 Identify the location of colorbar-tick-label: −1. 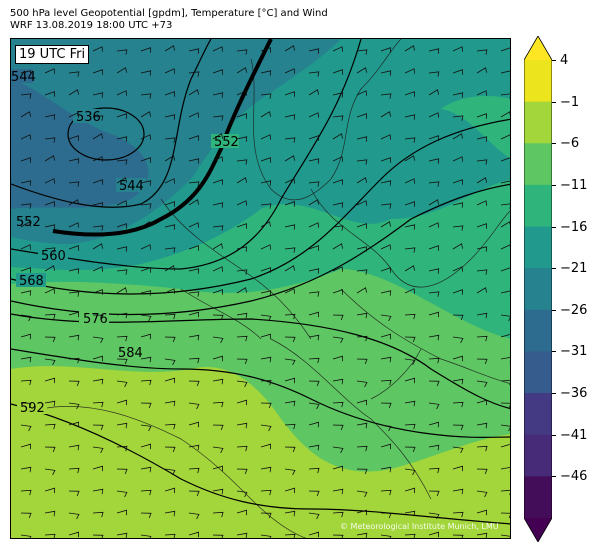
(570, 102).